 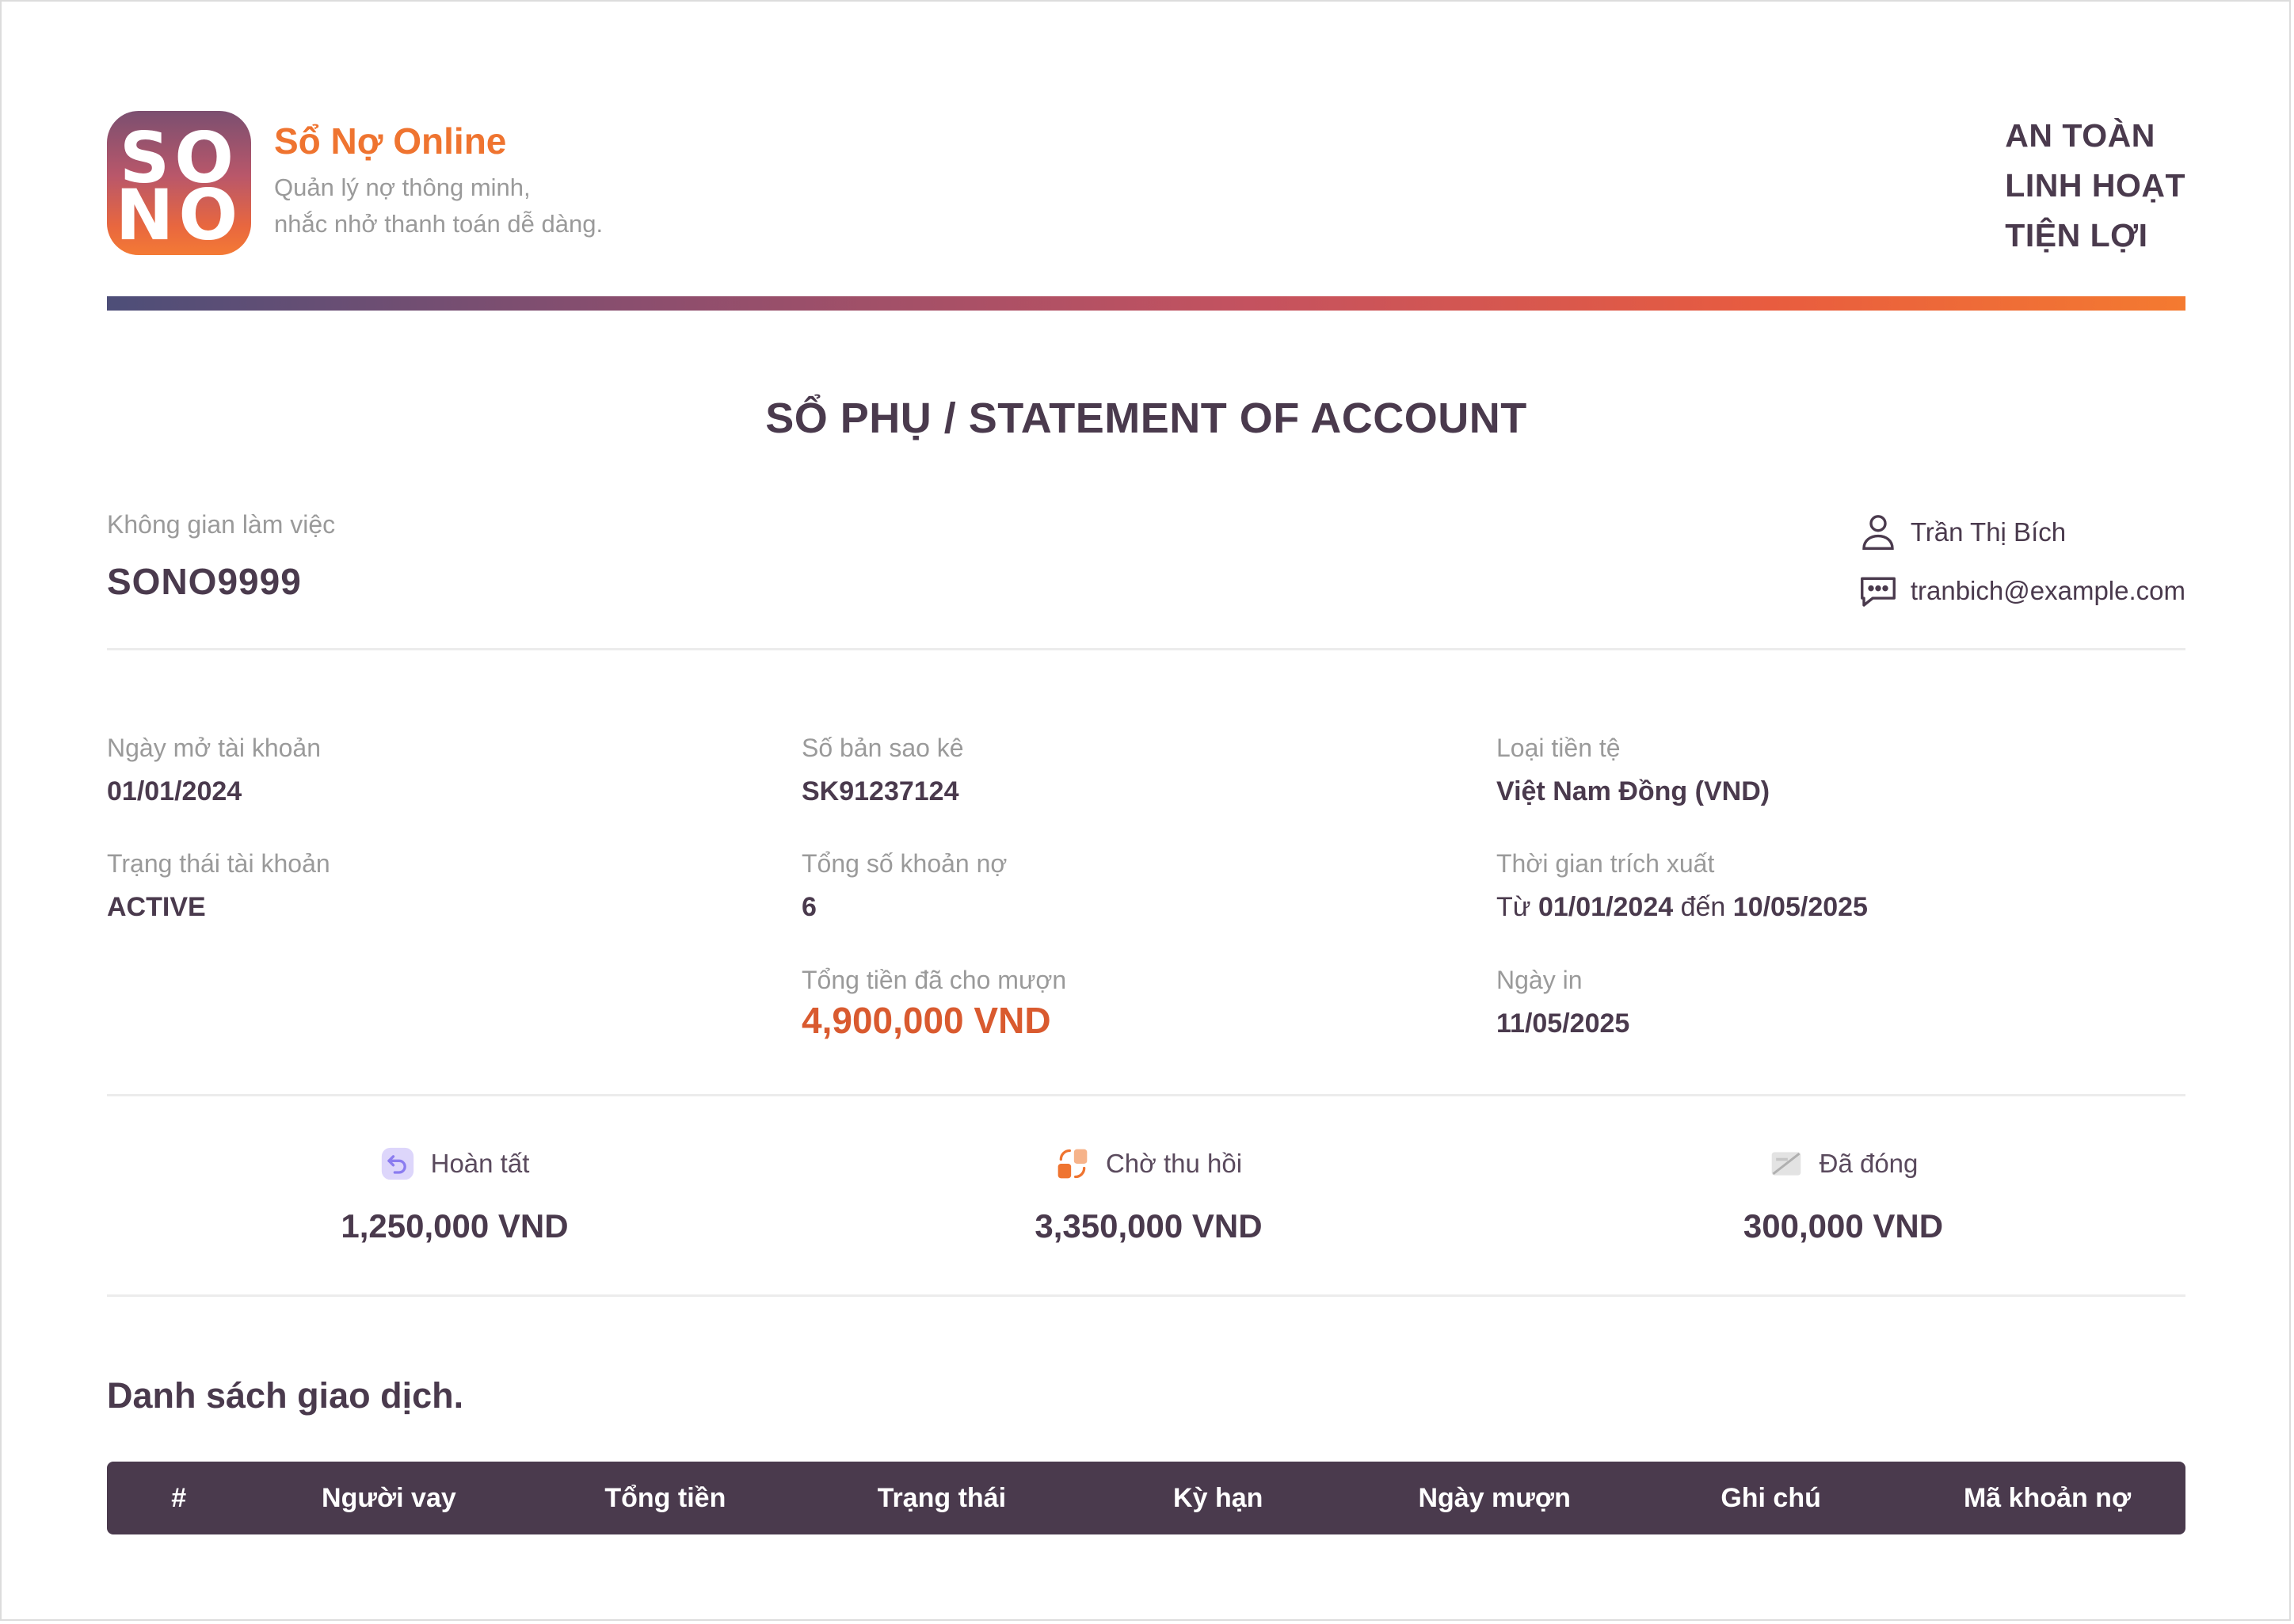 I want to click on col-index: #, so click(x=179, y=1497).